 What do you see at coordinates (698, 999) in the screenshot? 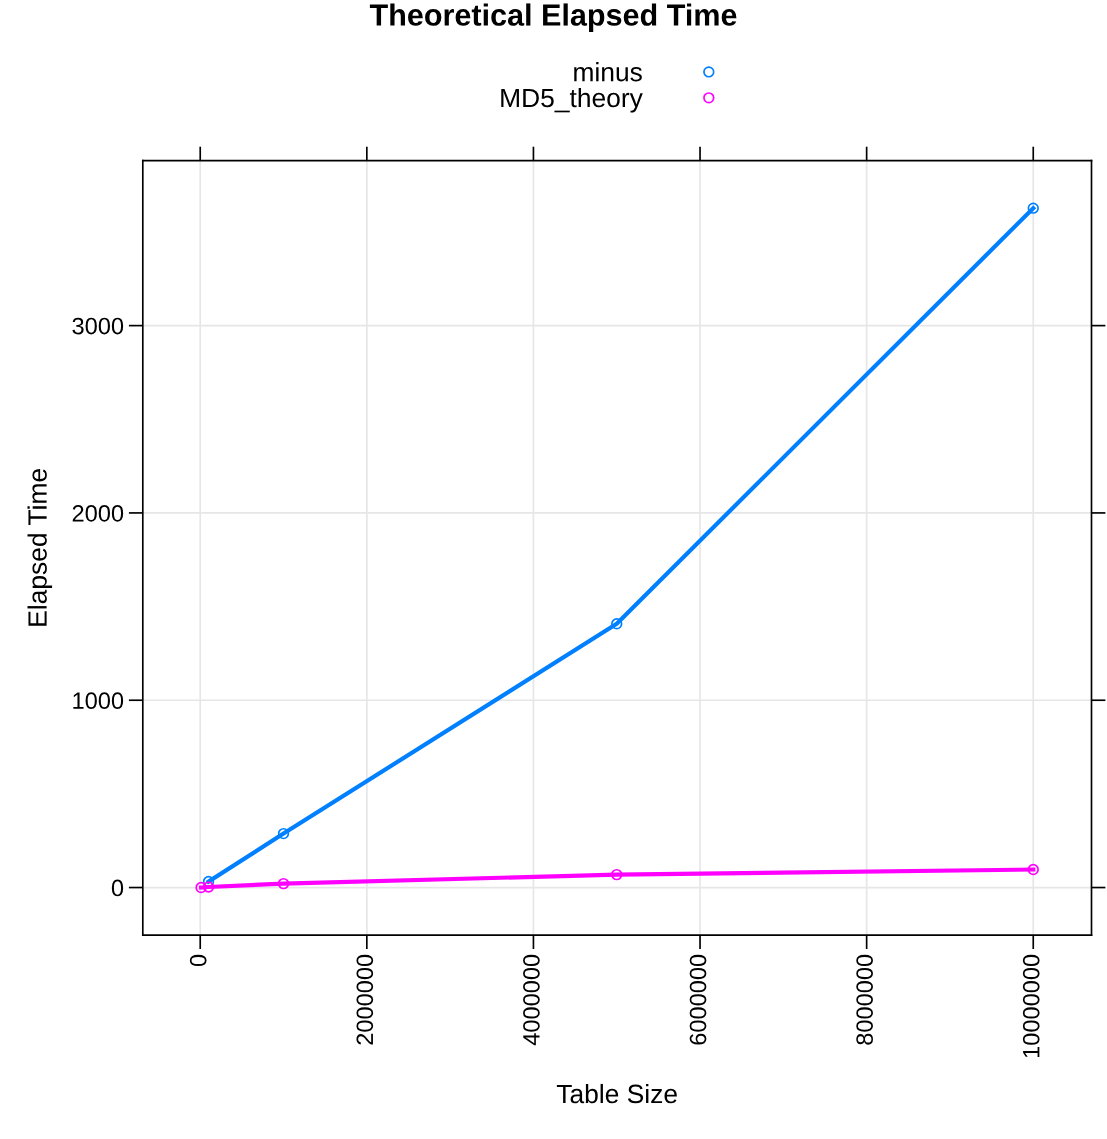
I see `x-tick-label: 6000000` at bounding box center [698, 999].